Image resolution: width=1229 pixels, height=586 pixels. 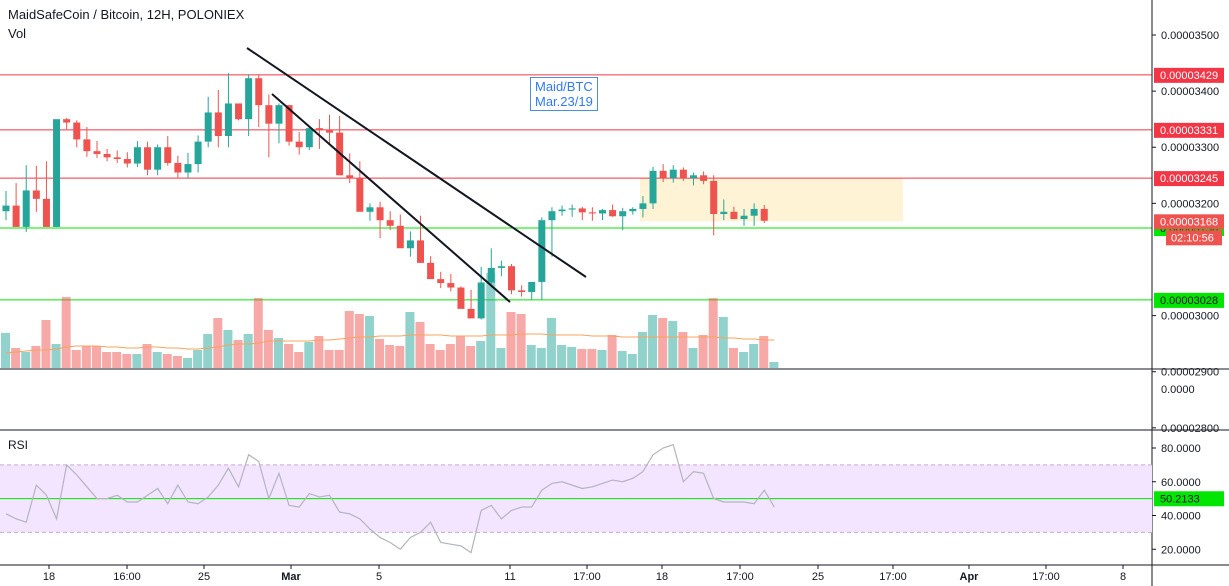 What do you see at coordinates (18, 445) in the screenshot?
I see `rsi-label: RSI` at bounding box center [18, 445].